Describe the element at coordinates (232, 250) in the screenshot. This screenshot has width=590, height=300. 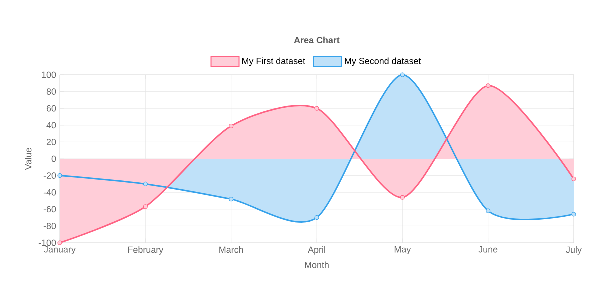
I see `x-tick-label: March` at that location.